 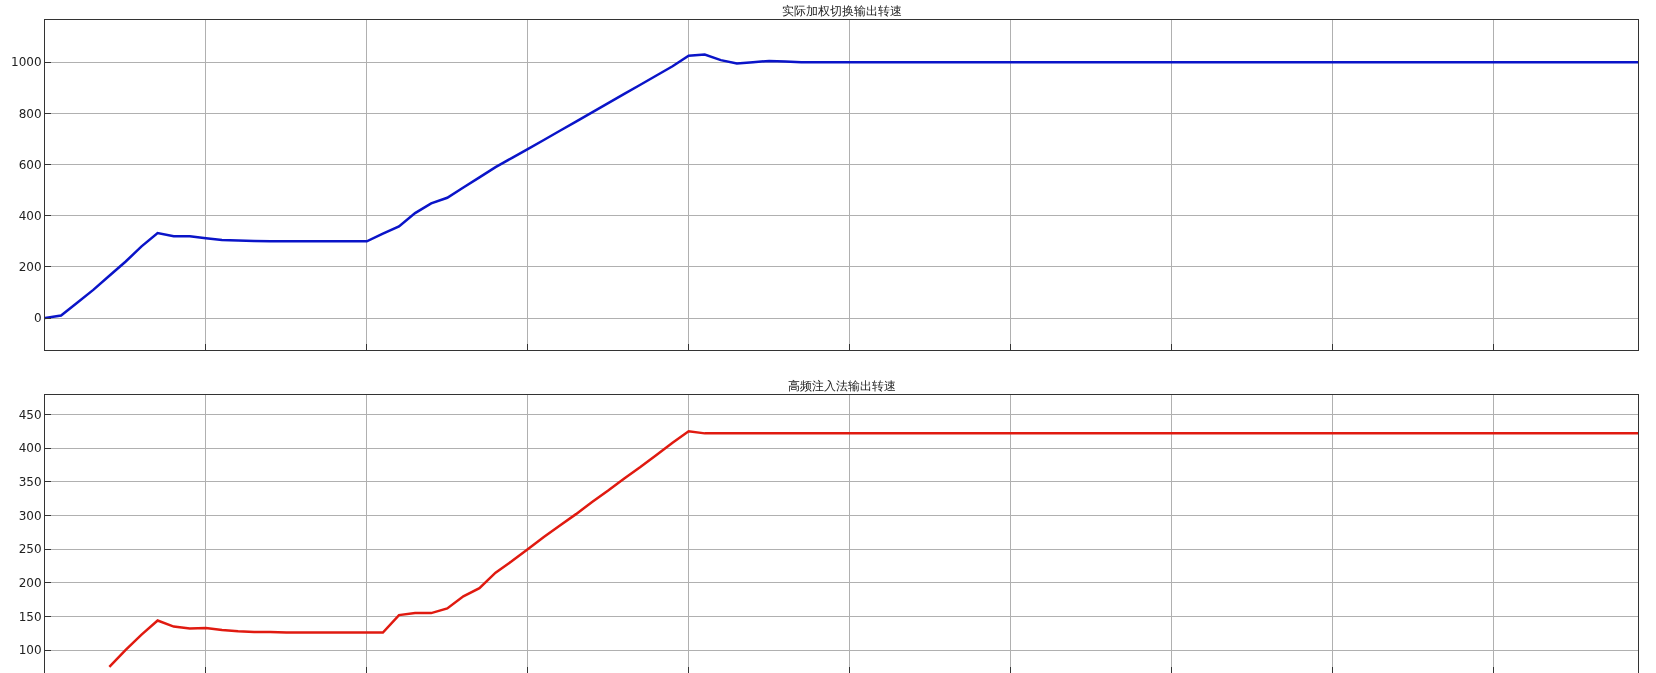 What do you see at coordinates (30, 549) in the screenshot?
I see `y-tick-label: 250` at bounding box center [30, 549].